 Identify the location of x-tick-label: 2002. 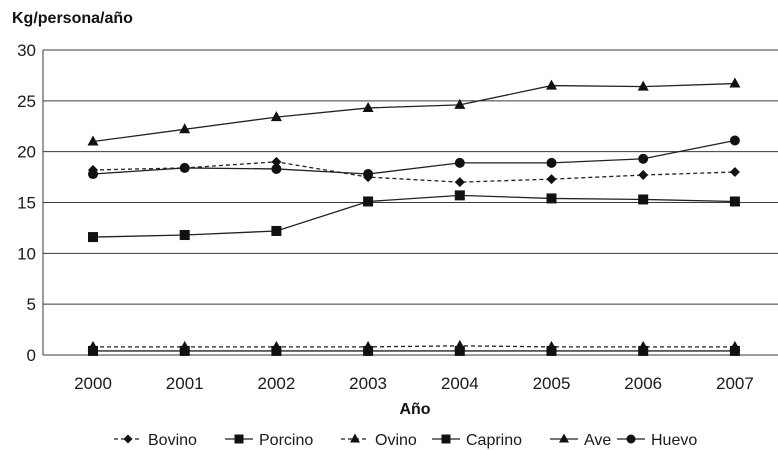
(276, 383).